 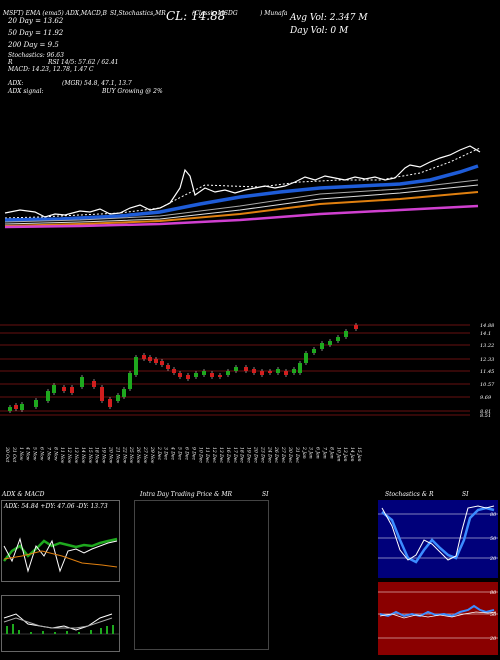 I want to click on stoch-level-50: 50, so click(x=493, y=539).